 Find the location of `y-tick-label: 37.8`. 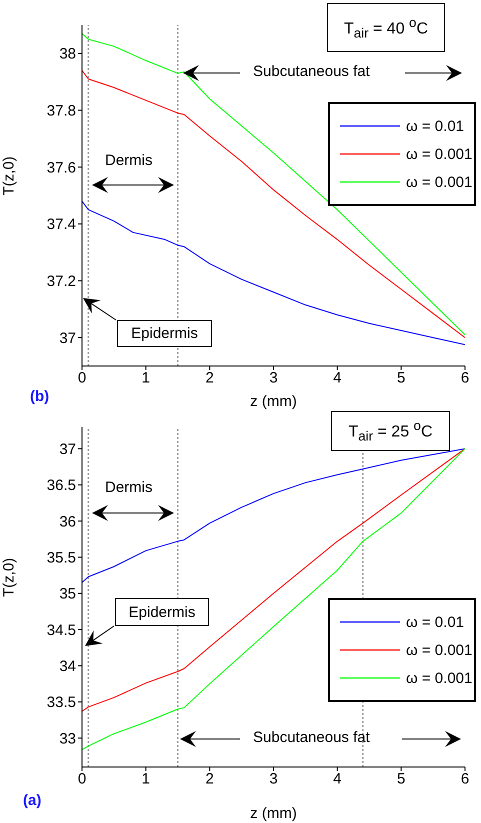

y-tick-label: 37.8 is located at coordinates (61, 111).